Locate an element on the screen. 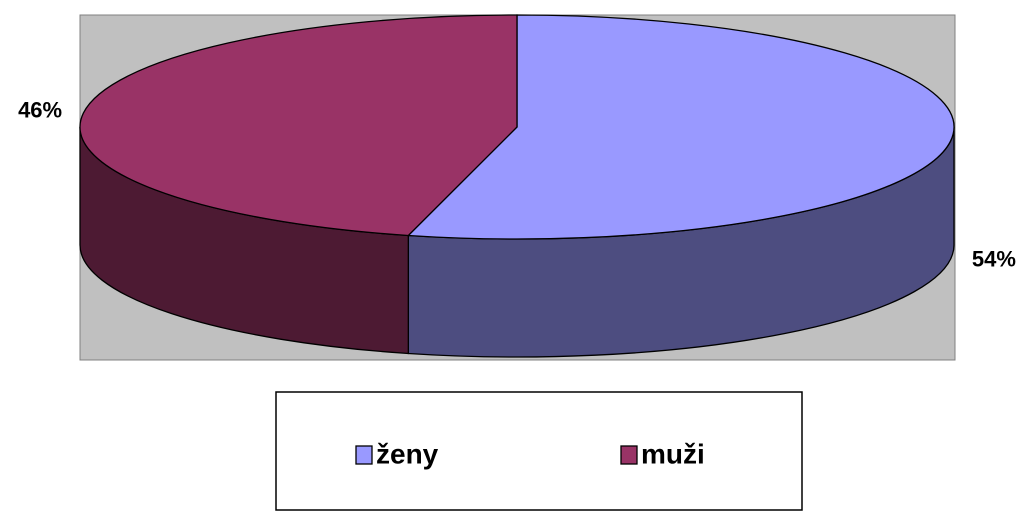  legend-box is located at coordinates (539, 451).